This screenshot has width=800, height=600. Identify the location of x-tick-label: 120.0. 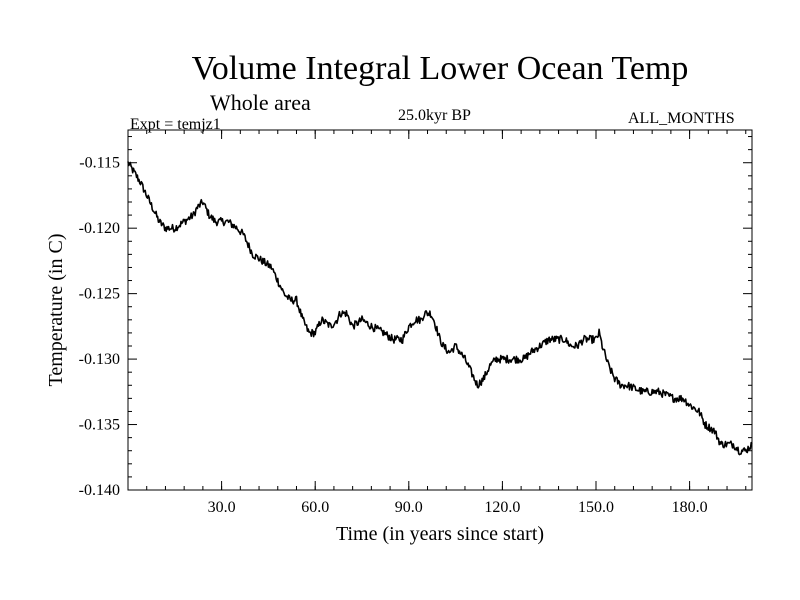
(502, 507).